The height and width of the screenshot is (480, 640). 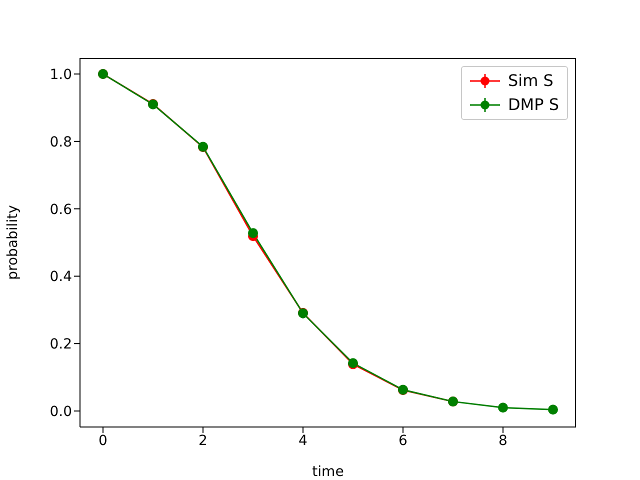 What do you see at coordinates (303, 440) in the screenshot?
I see `x-tick-label: 4` at bounding box center [303, 440].